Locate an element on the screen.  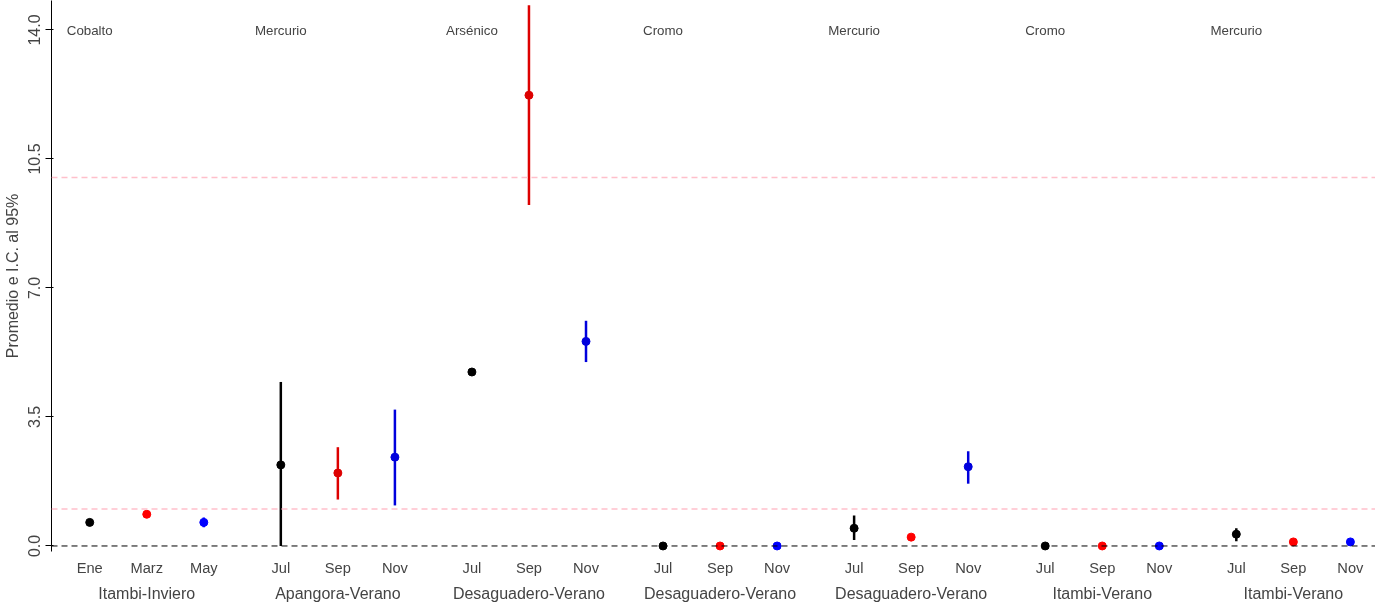
y-tick-label: 3.5 is located at coordinates (35, 417).